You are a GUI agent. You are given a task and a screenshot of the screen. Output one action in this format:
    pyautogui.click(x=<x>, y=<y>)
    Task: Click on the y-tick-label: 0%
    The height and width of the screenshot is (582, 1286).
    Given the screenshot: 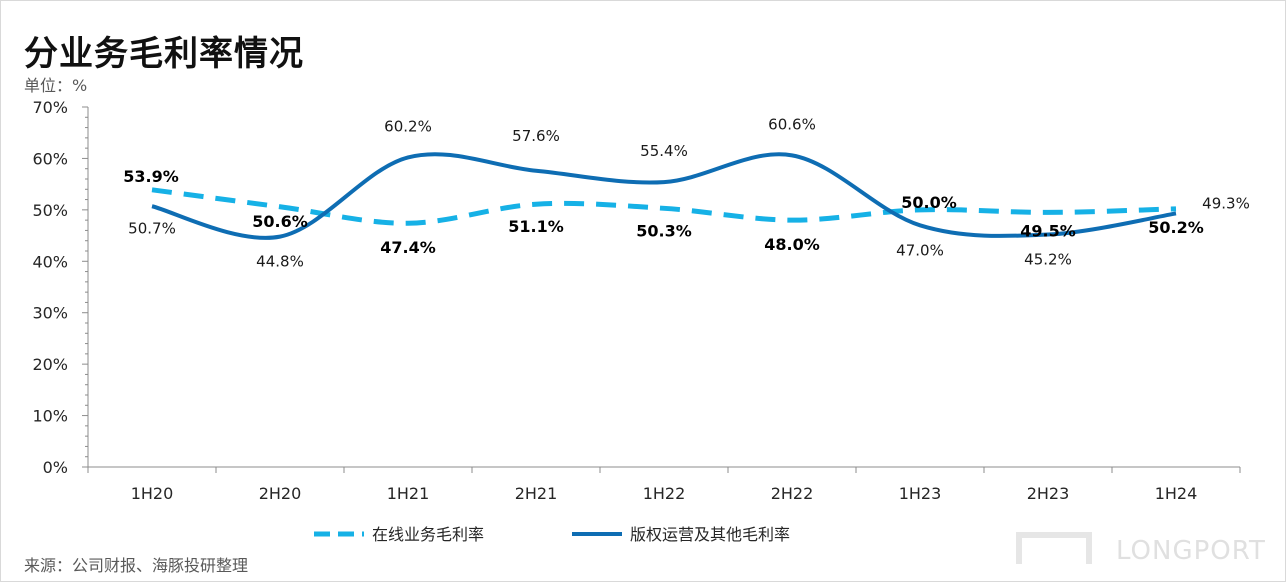 What is the action you would take?
    pyautogui.click(x=55, y=467)
    